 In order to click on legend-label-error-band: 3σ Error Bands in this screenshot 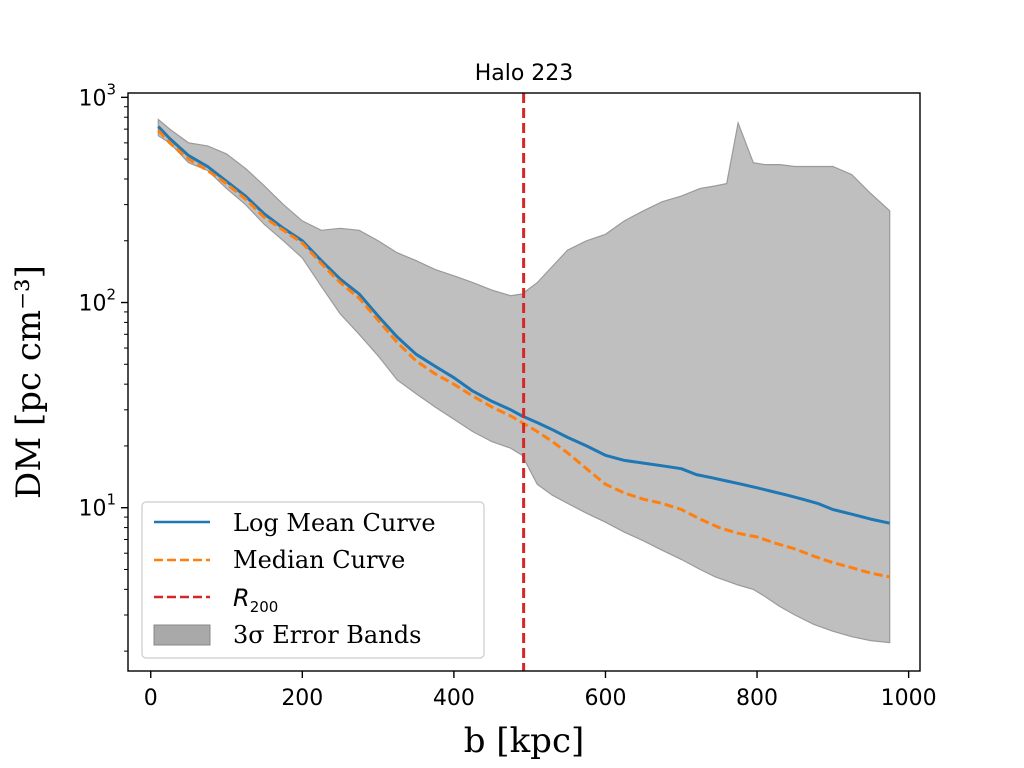, I will do `click(327, 635)`.